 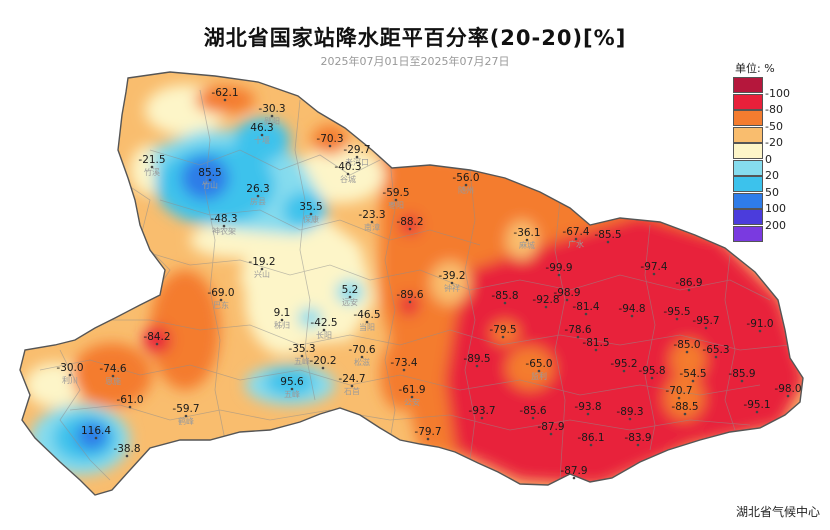 What do you see at coordinates (352, 391) in the screenshot?
I see `station-name: 石首` at bounding box center [352, 391].